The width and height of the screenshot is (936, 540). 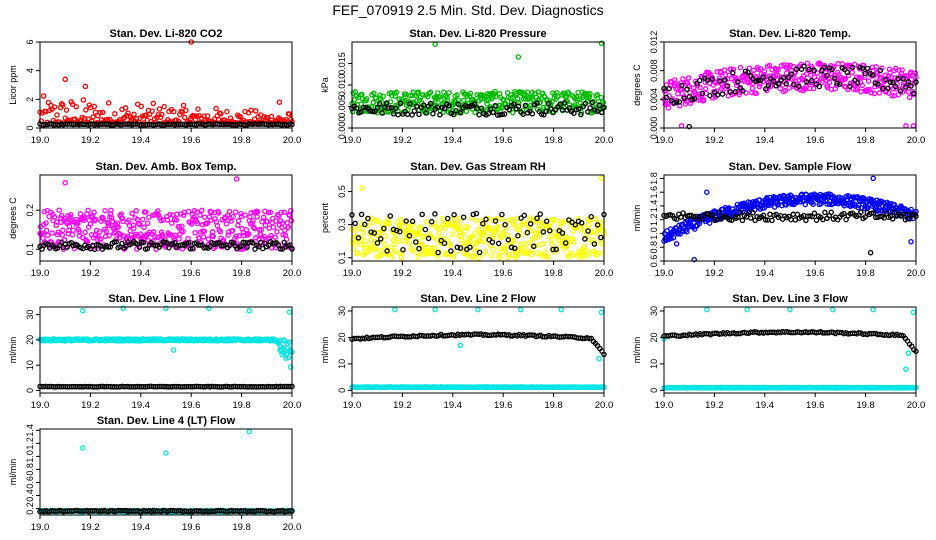 What do you see at coordinates (664, 273) in the screenshot?
I see `x-tick-label: 19.0` at bounding box center [664, 273].